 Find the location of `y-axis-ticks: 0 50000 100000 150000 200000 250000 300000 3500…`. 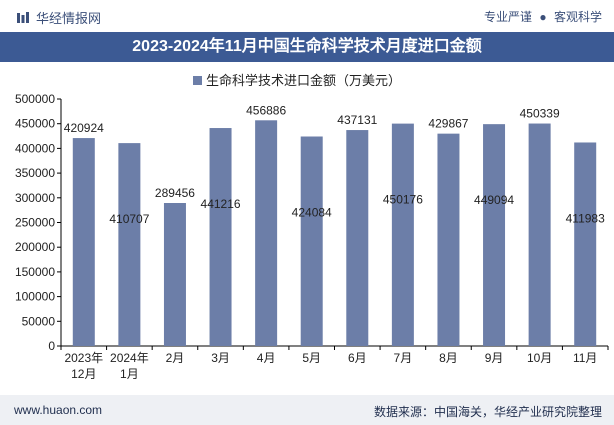

y-axis-ticks: 0 50000 100000 150000 200000 250000 300000 3500… is located at coordinates (38, 222).